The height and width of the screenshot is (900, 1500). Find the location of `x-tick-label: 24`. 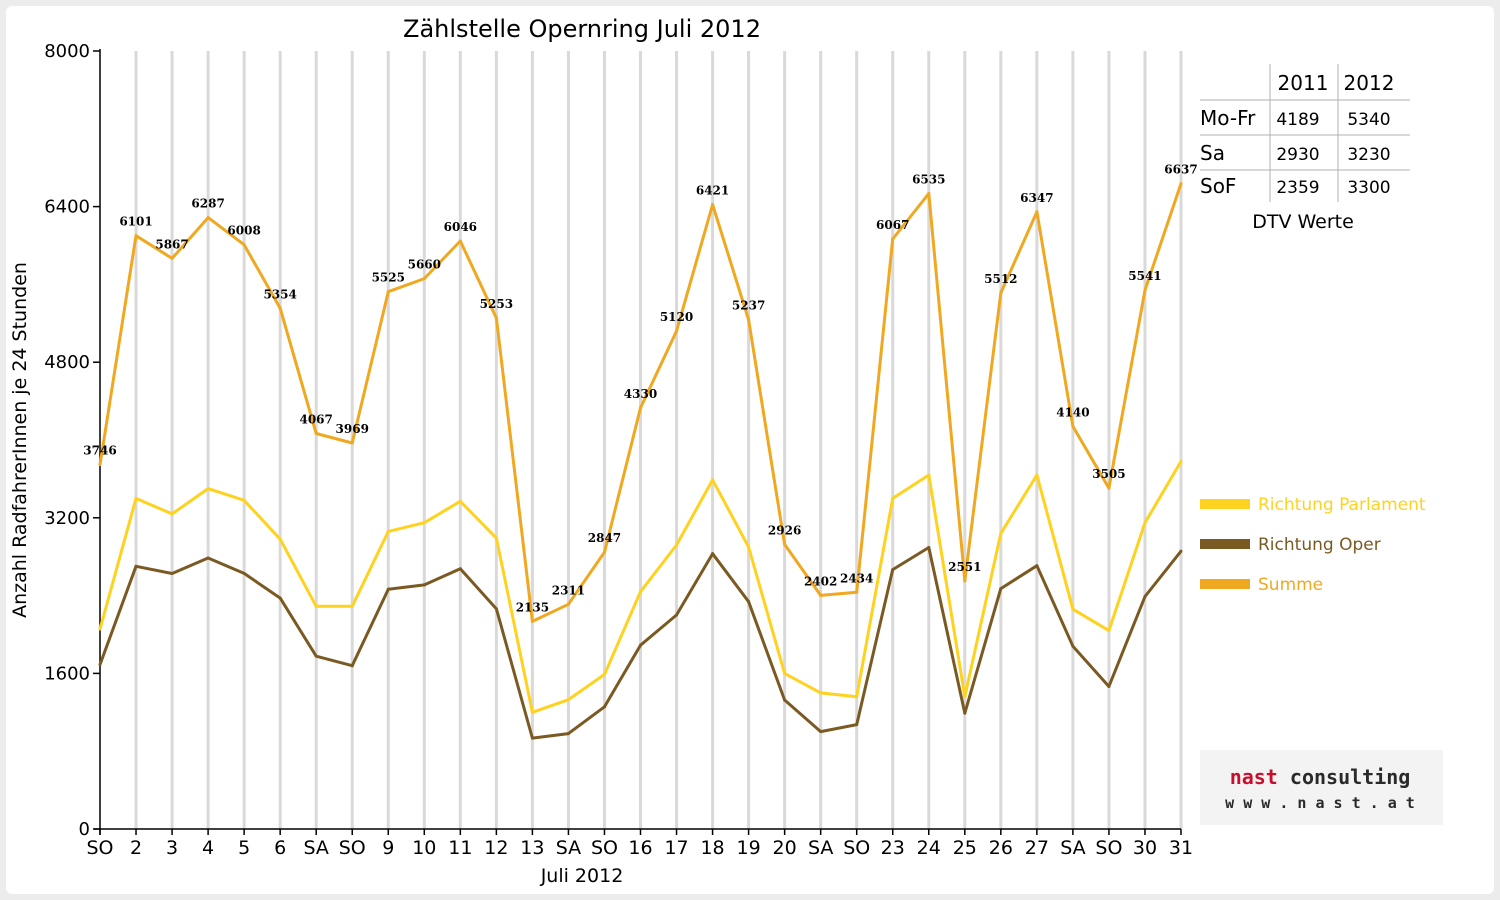

x-tick-label: 24 is located at coordinates (929, 848).